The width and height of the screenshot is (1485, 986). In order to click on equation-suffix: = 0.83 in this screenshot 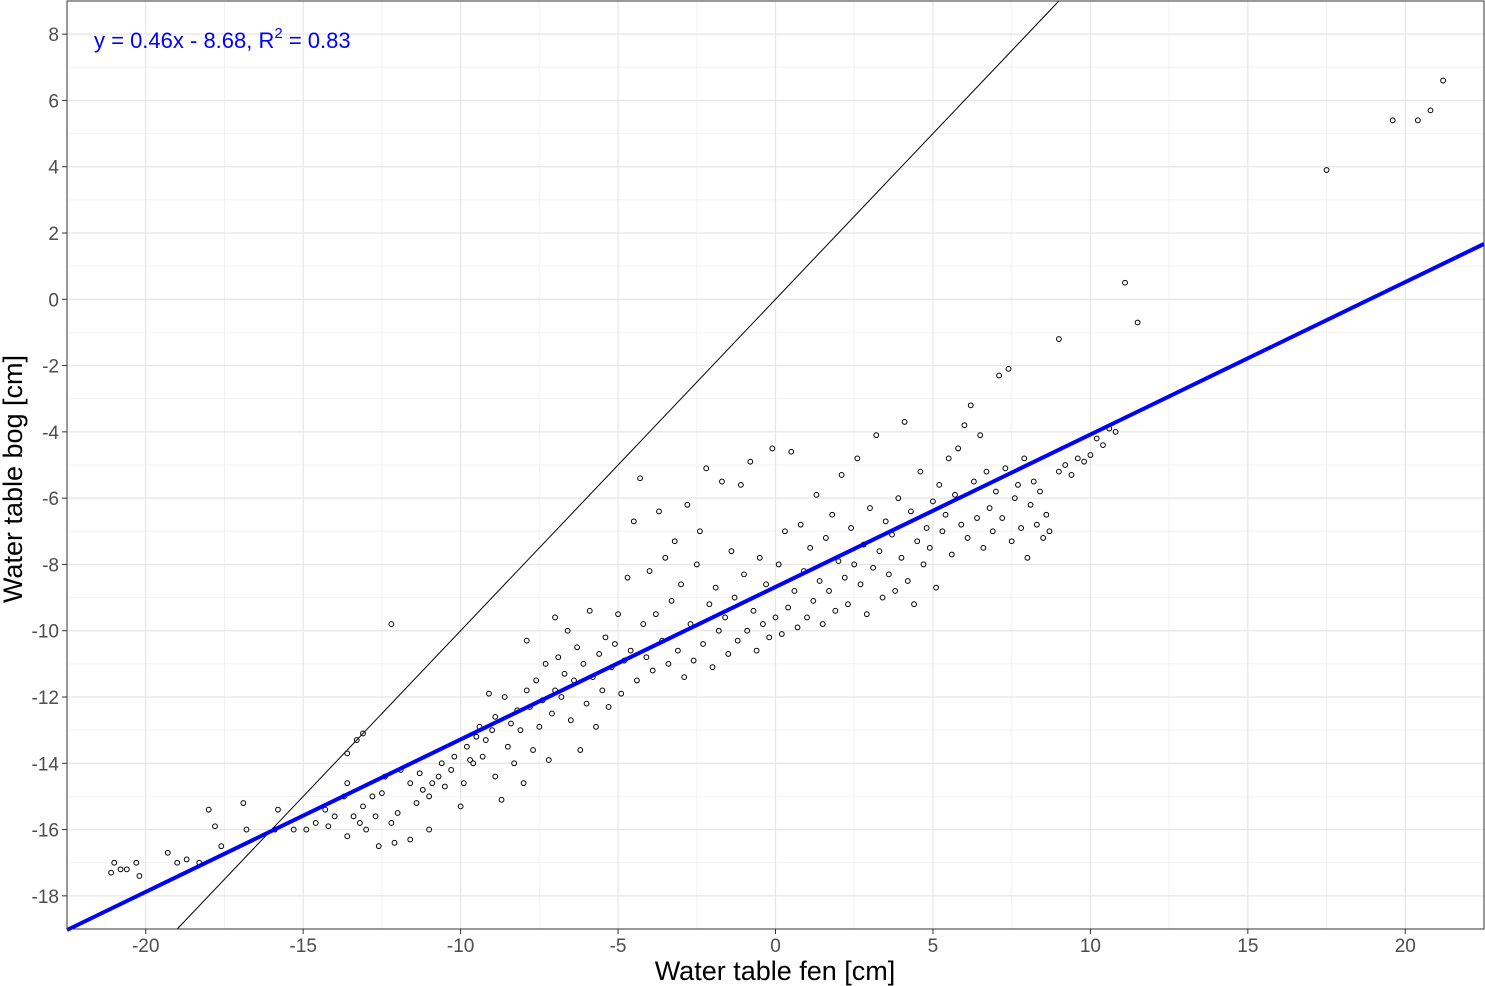, I will do `click(317, 40)`.